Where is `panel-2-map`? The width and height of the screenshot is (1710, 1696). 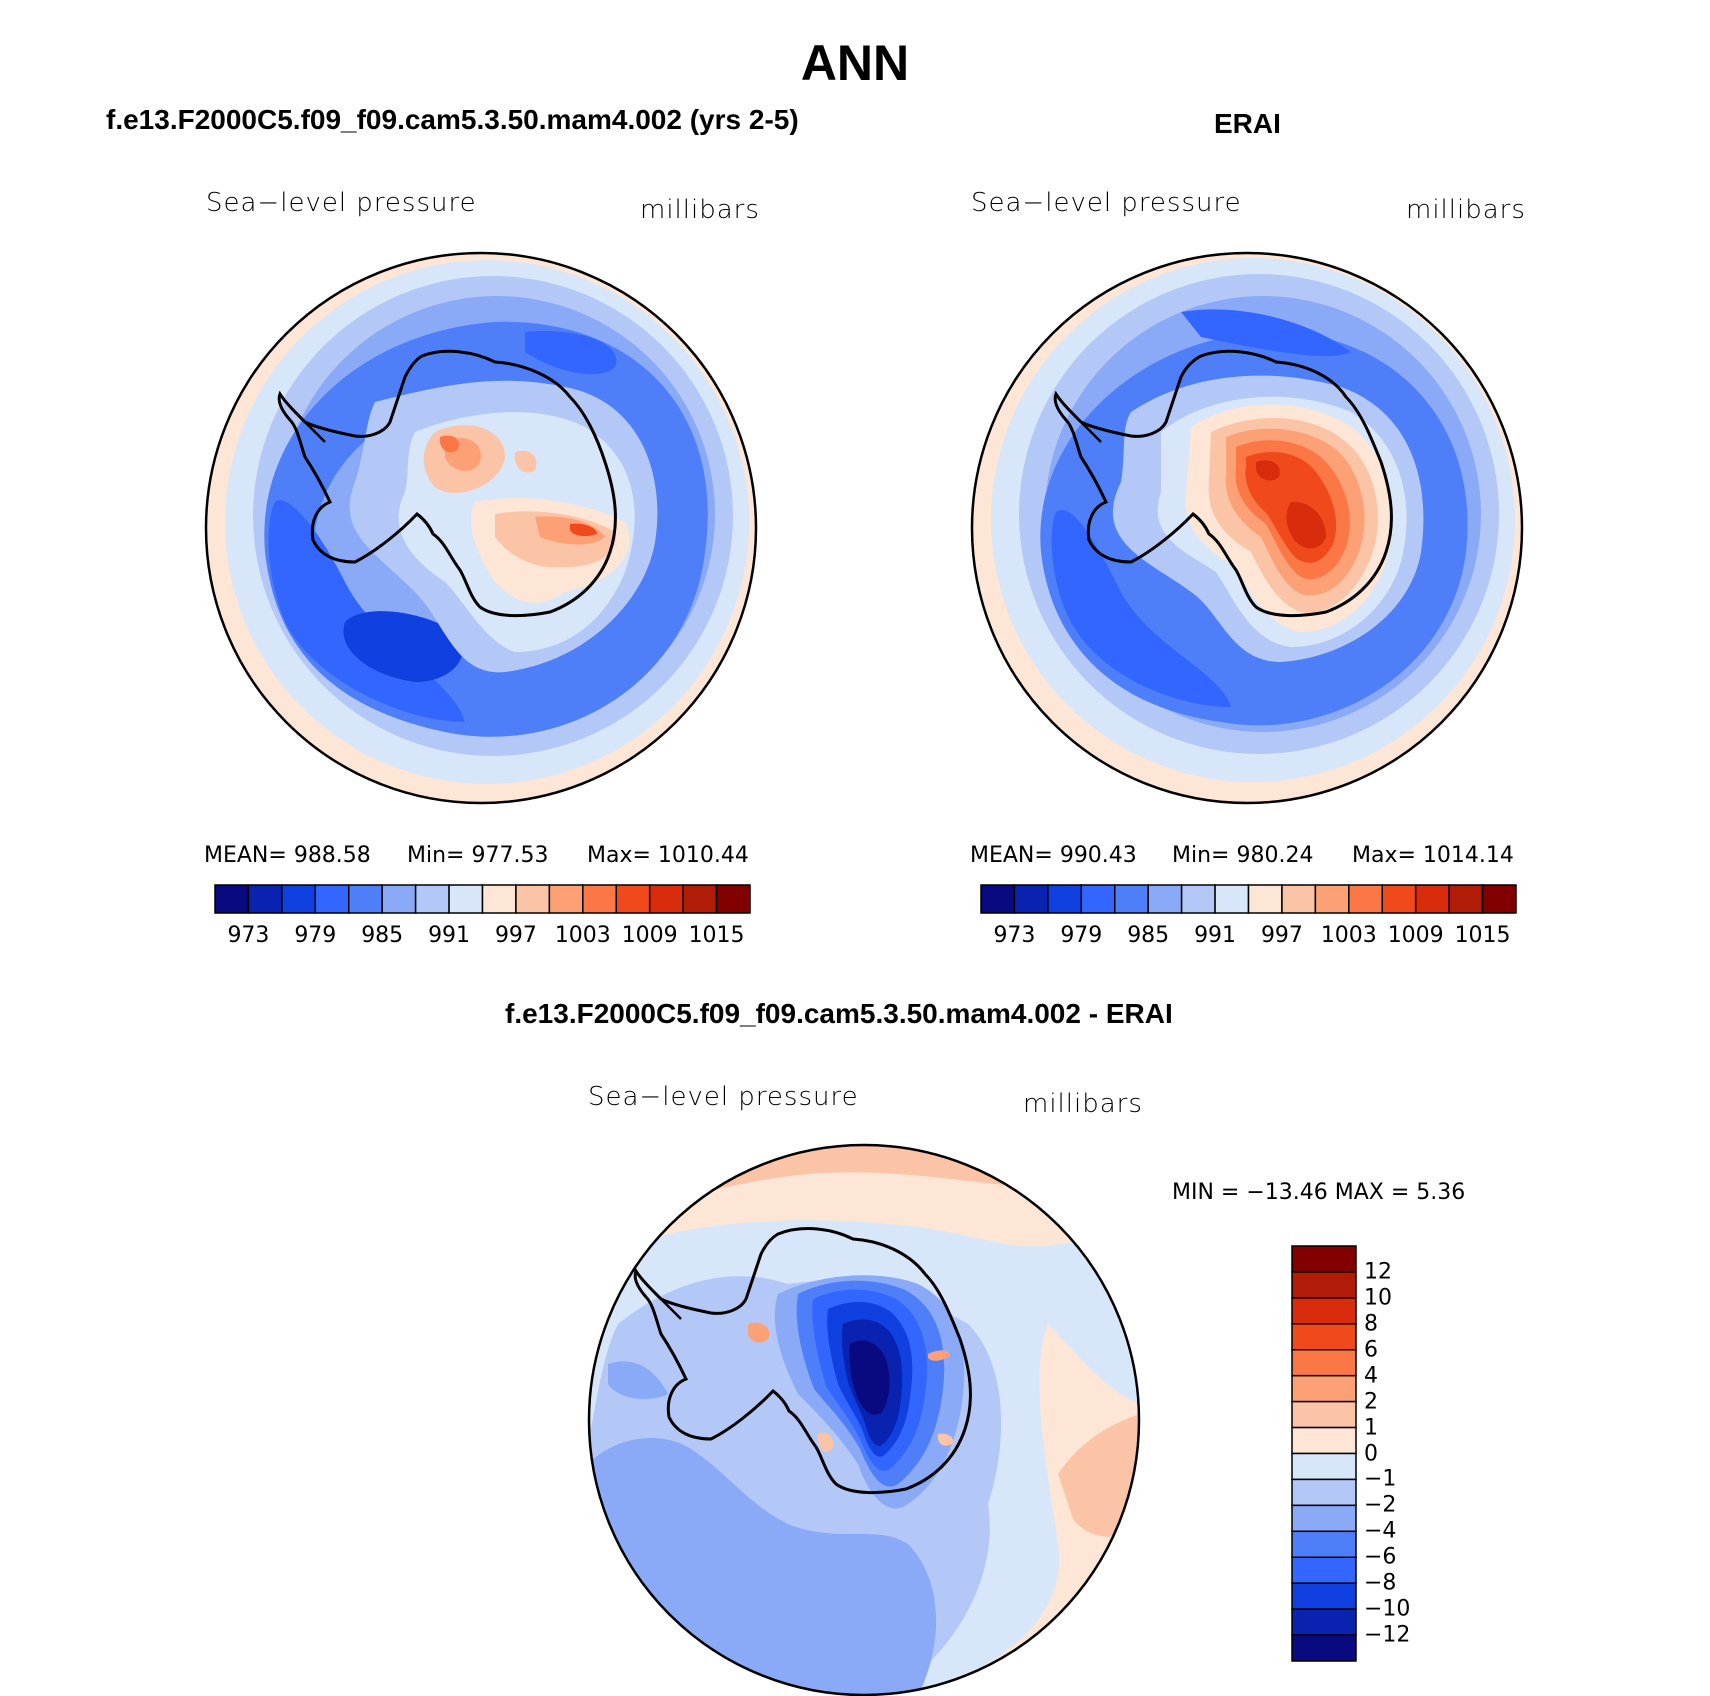
panel-2-map is located at coordinates (1247, 528).